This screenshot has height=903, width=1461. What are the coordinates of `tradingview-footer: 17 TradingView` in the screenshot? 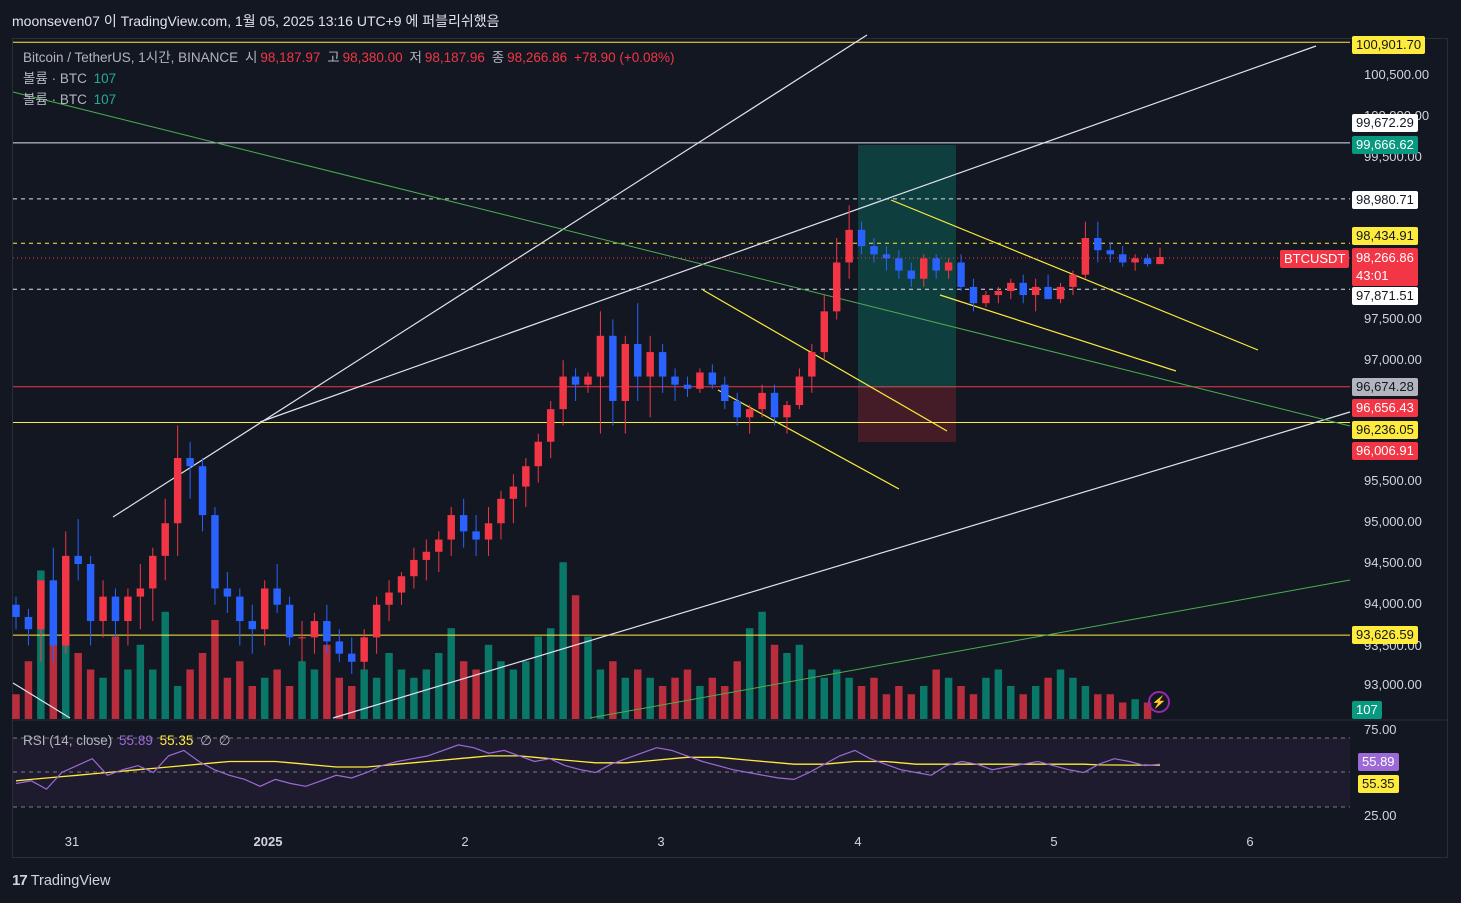 It's located at (61, 880).